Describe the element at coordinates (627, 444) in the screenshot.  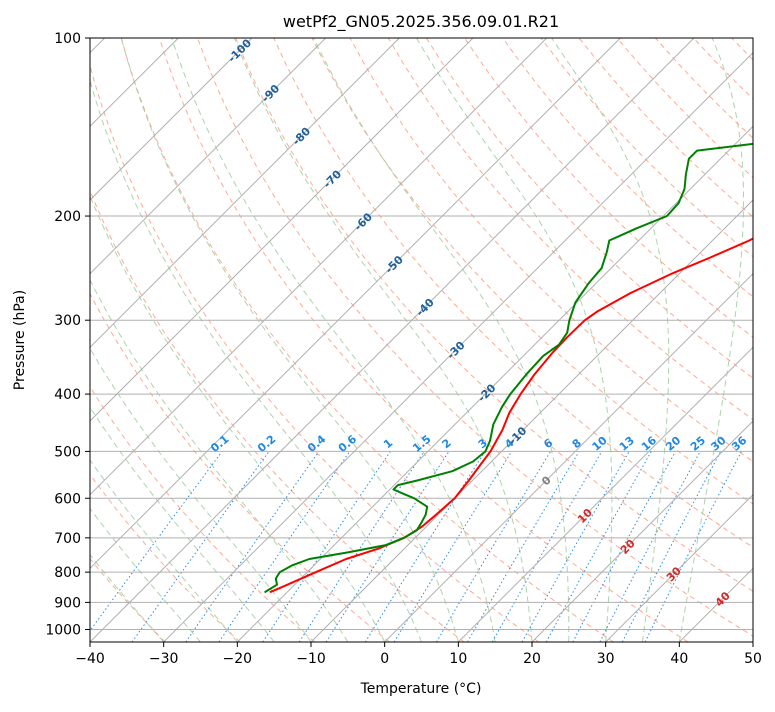
I see `mixing-ratio-label: 13` at that location.